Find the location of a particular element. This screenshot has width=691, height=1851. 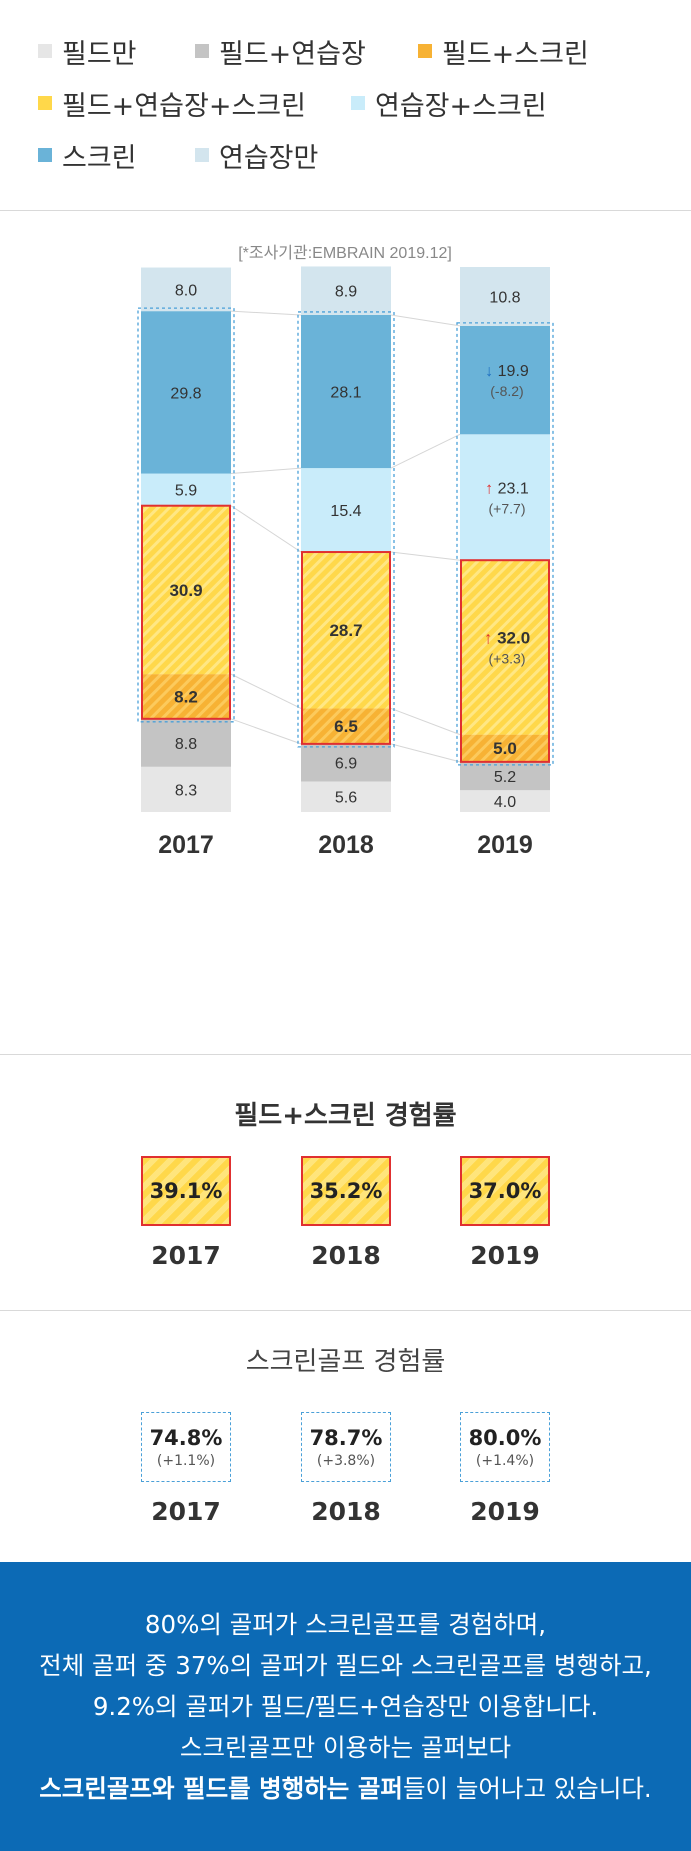

bar-value-label: 5.0 is located at coordinates (505, 748).